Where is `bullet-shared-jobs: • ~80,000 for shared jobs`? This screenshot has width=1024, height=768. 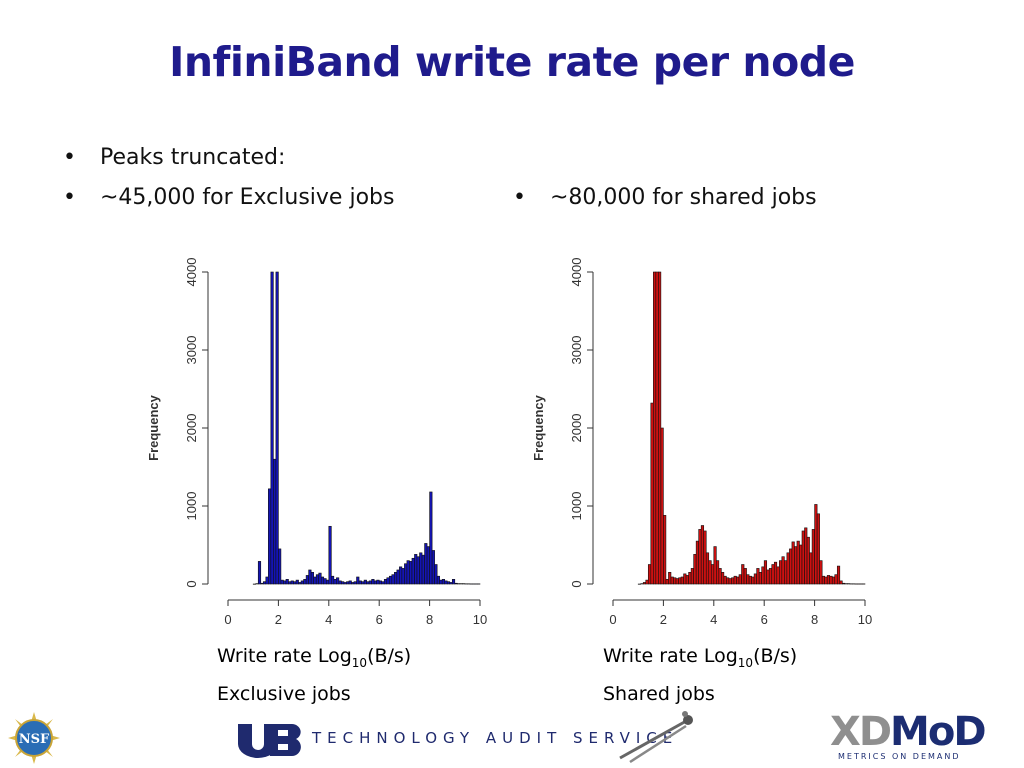
bullet-shared-jobs: • ~80,000 for shared jobs is located at coordinates (665, 197).